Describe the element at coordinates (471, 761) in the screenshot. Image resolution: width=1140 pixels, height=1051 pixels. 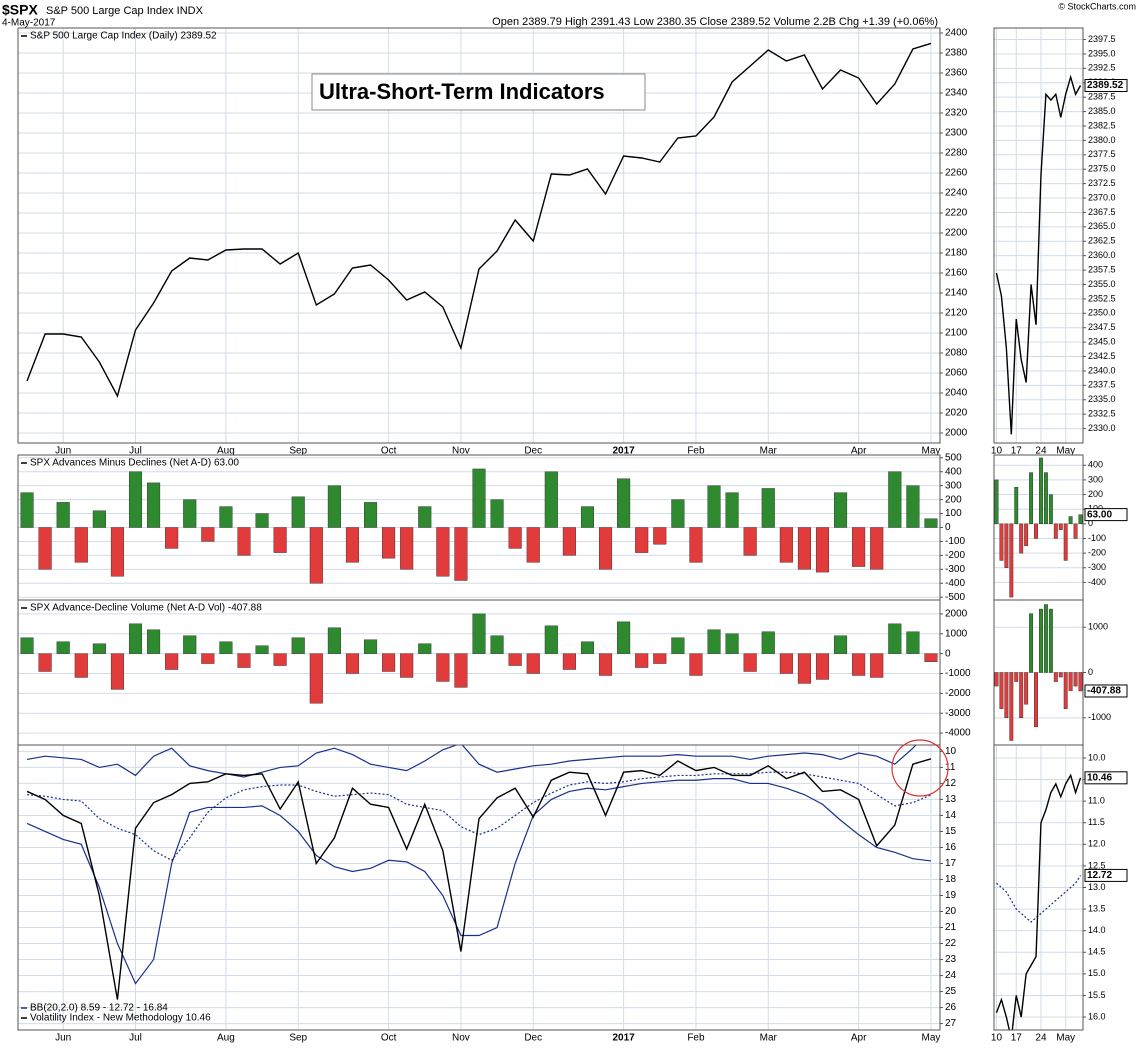
I see `series-line` at that location.